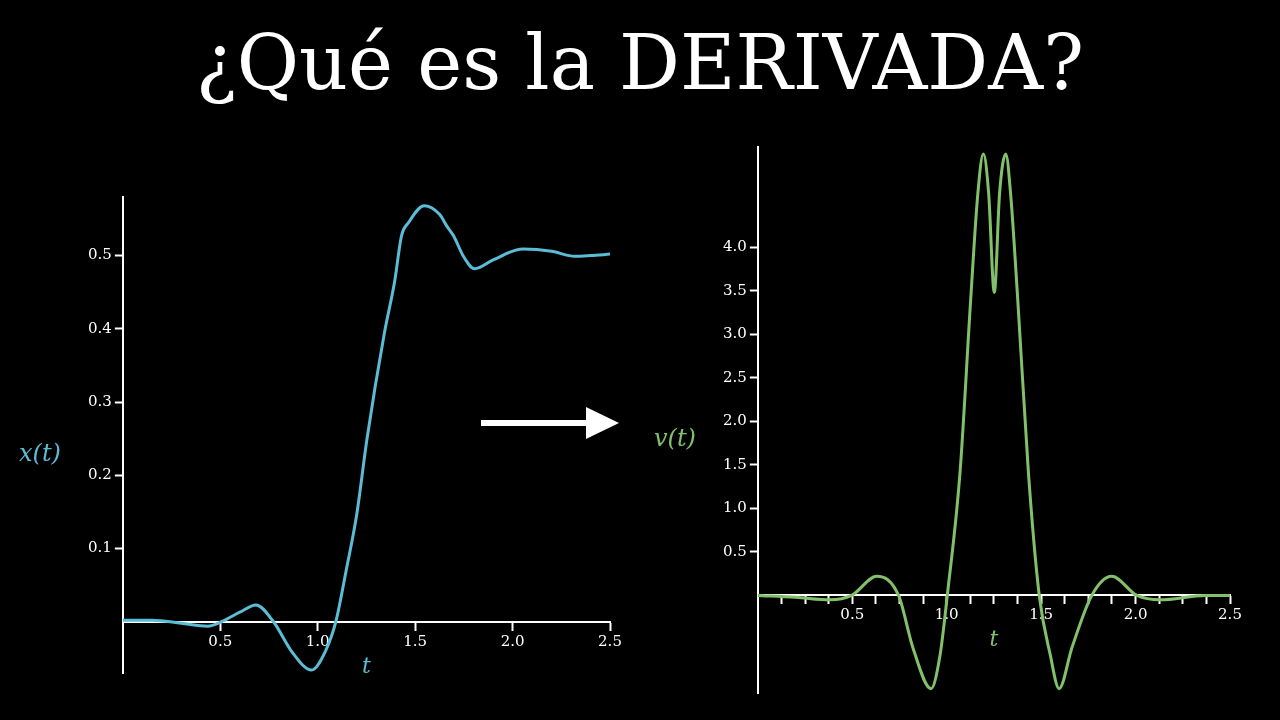 Image resolution: width=1280 pixels, height=720 pixels. Describe the element at coordinates (735, 420) in the screenshot. I see `y-tick-label: 2.0` at that location.